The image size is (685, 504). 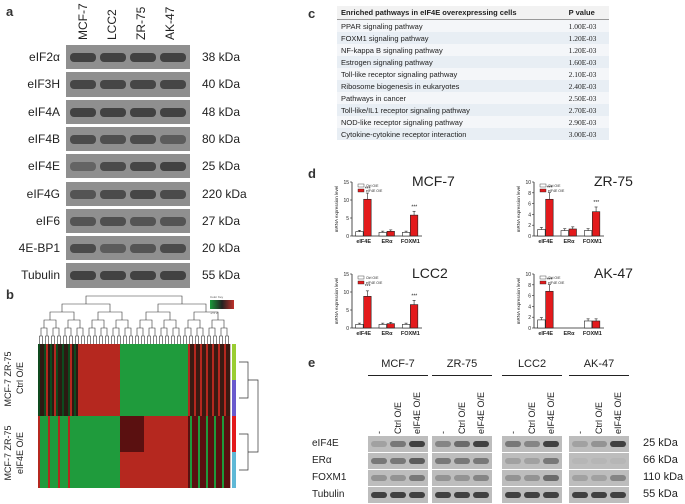 What do you see at coordinates (387, 334) in the screenshot?
I see `category-label: ERα` at bounding box center [387, 334].